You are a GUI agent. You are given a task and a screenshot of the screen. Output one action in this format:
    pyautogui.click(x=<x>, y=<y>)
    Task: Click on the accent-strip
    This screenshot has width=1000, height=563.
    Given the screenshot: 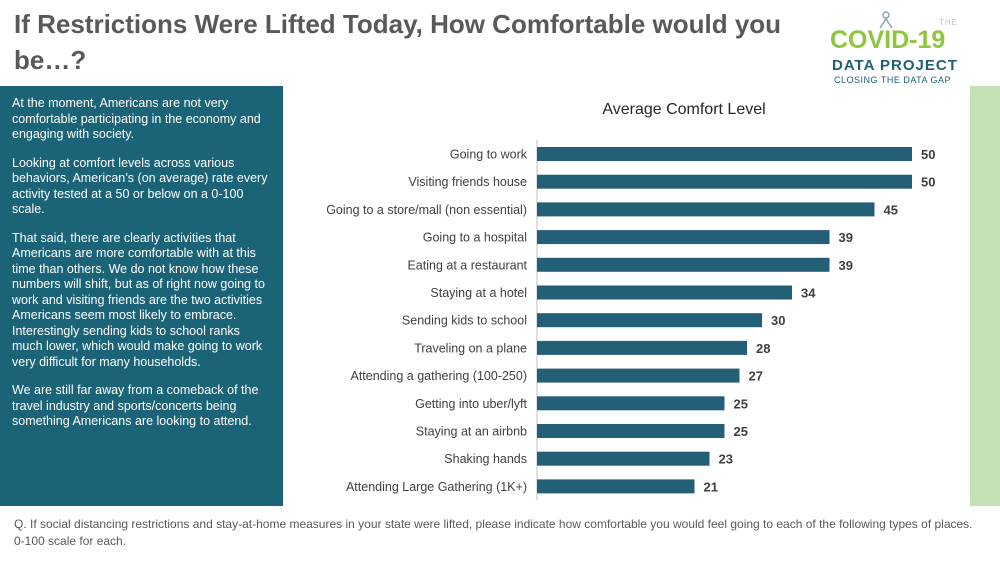 What is the action you would take?
    pyautogui.click(x=985, y=296)
    